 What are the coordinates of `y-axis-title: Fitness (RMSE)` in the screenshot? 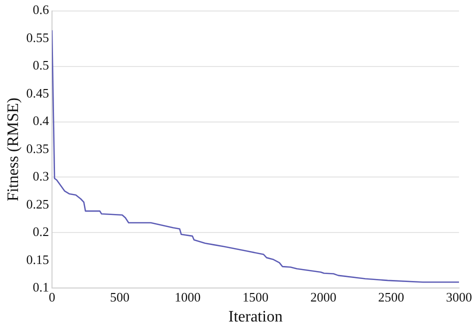 It's located at (13, 150).